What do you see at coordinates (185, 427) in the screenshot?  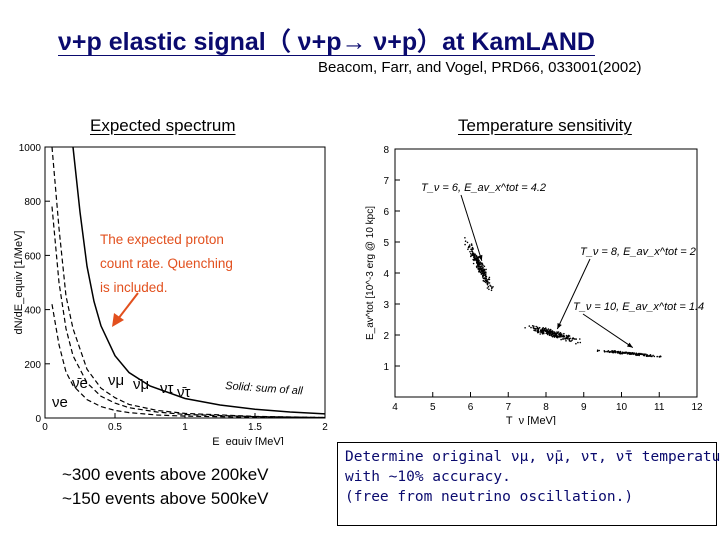 I see `x-tick-label: 1` at bounding box center [185, 427].